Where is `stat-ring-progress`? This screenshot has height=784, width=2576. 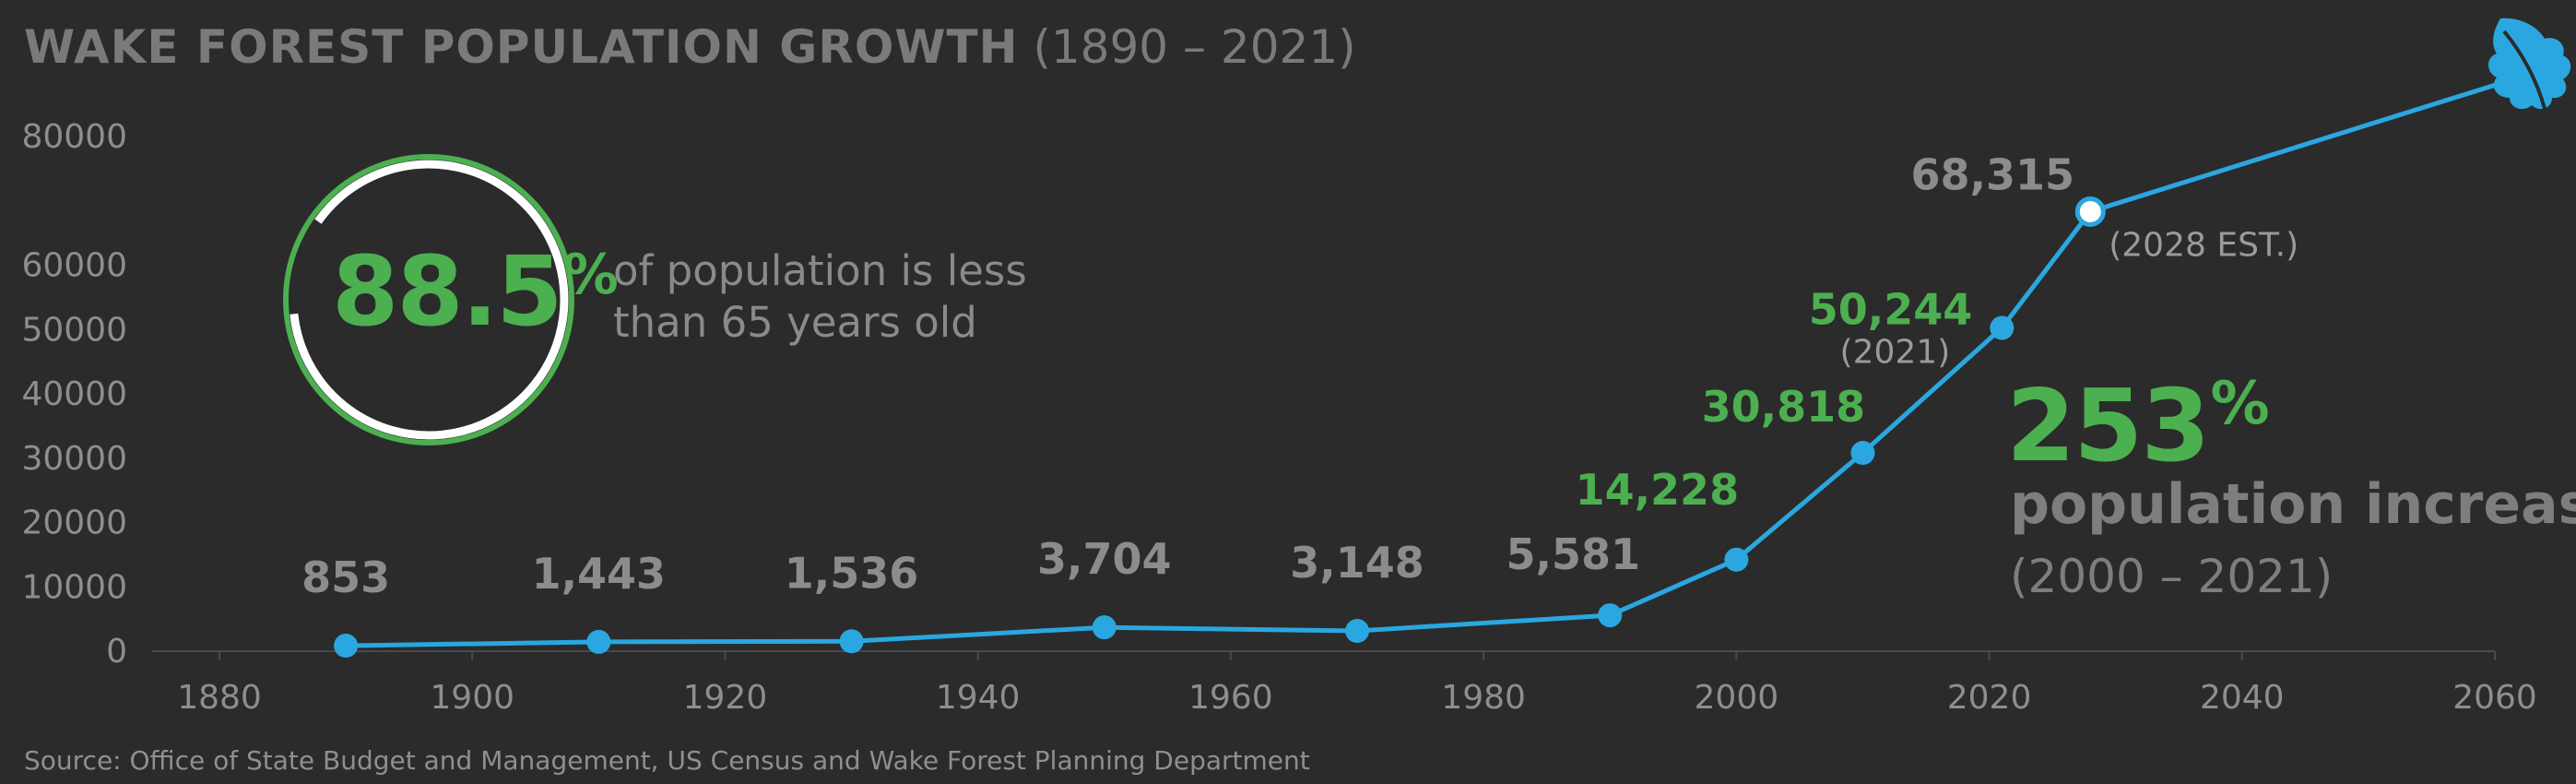
stat-ring-progress is located at coordinates (429, 300).